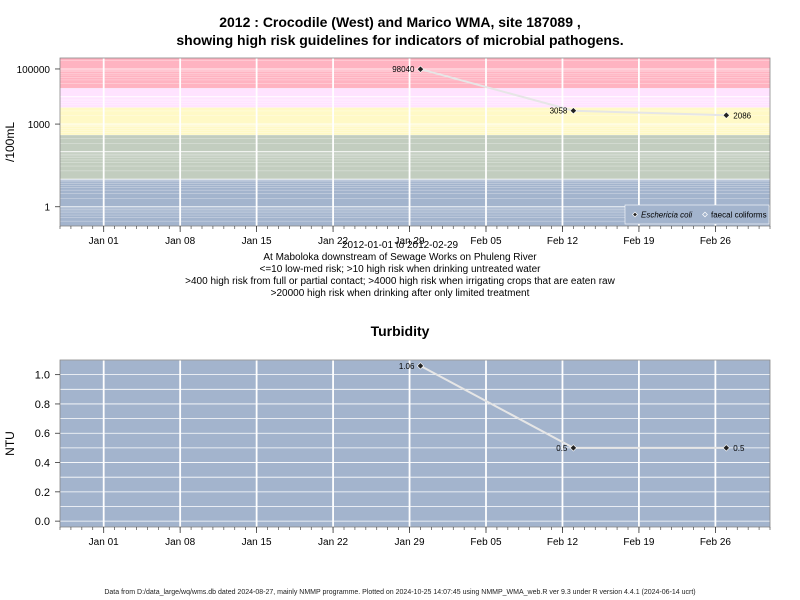  Describe the element at coordinates (403, 69) in the screenshot. I see `microbial-data-label: 98040` at that location.